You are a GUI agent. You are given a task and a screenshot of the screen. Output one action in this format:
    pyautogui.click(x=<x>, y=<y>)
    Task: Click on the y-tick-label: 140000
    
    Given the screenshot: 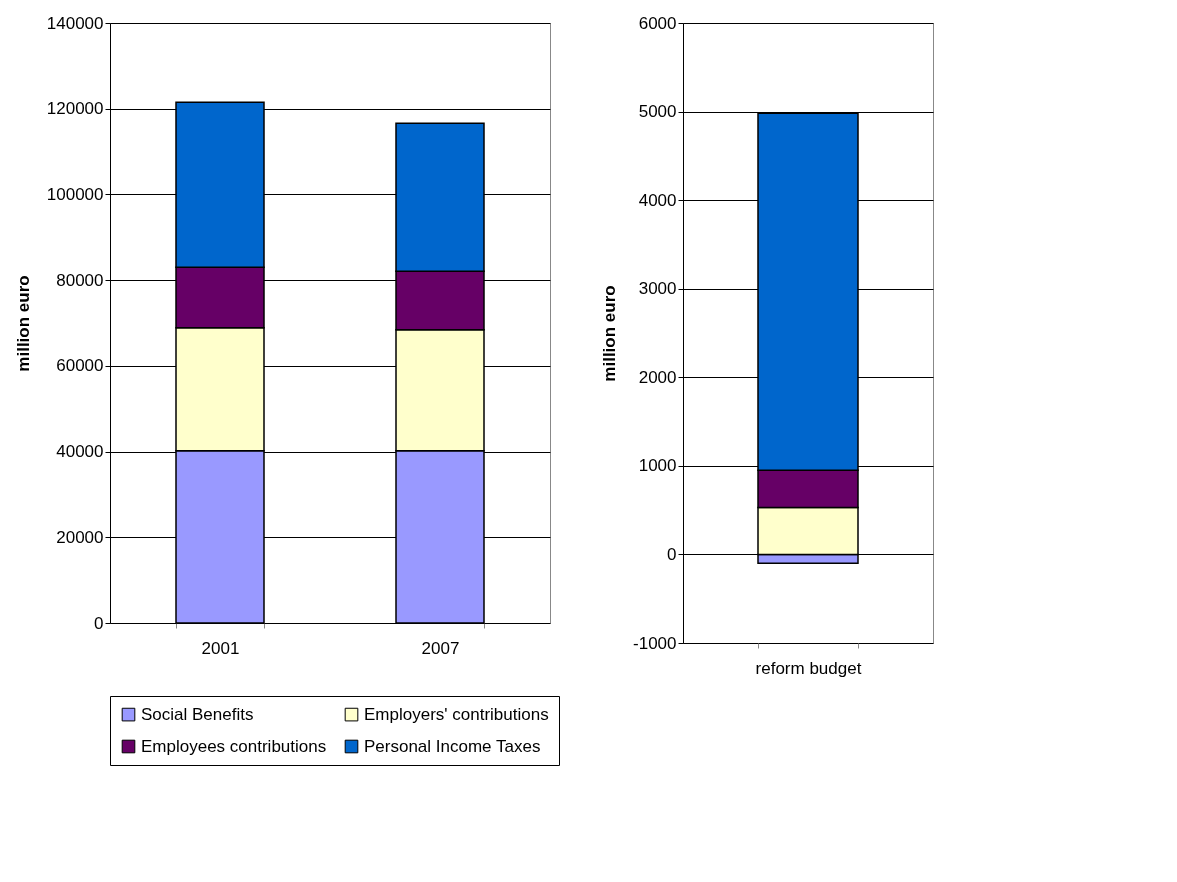 What is the action you would take?
    pyautogui.click(x=75, y=23)
    